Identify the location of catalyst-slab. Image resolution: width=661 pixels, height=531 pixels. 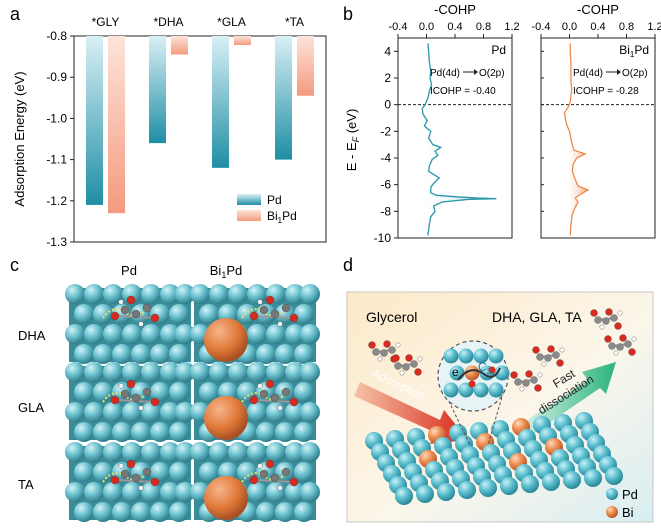
(494, 458).